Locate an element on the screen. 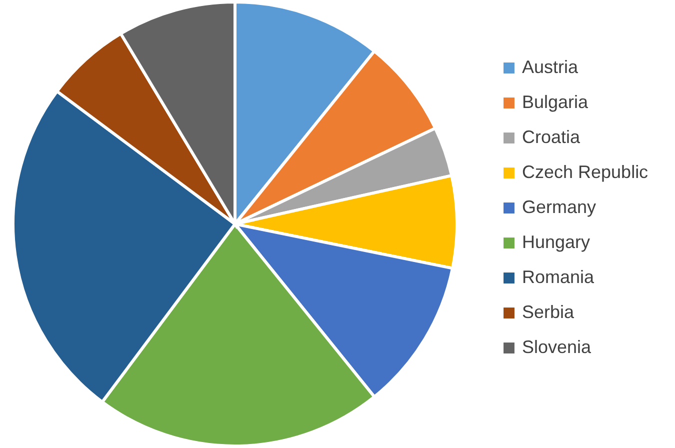 This screenshot has width=675, height=448. legend-label: Romania is located at coordinates (559, 277).